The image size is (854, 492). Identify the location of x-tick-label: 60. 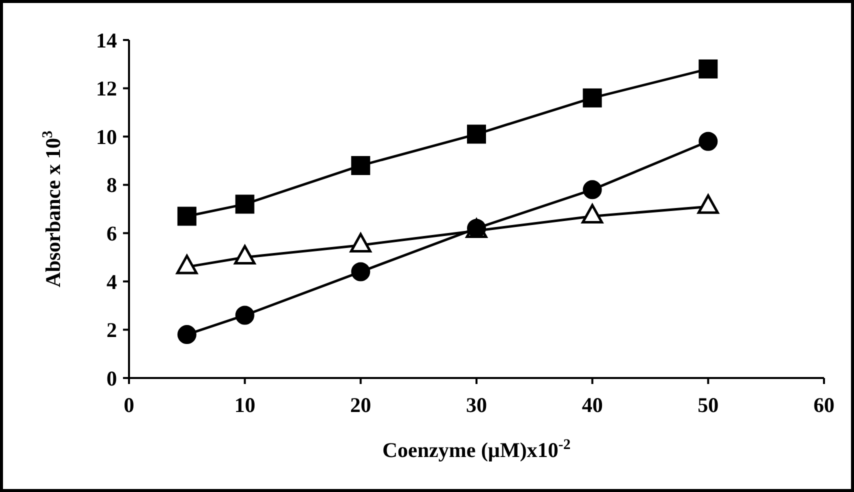
(824, 405).